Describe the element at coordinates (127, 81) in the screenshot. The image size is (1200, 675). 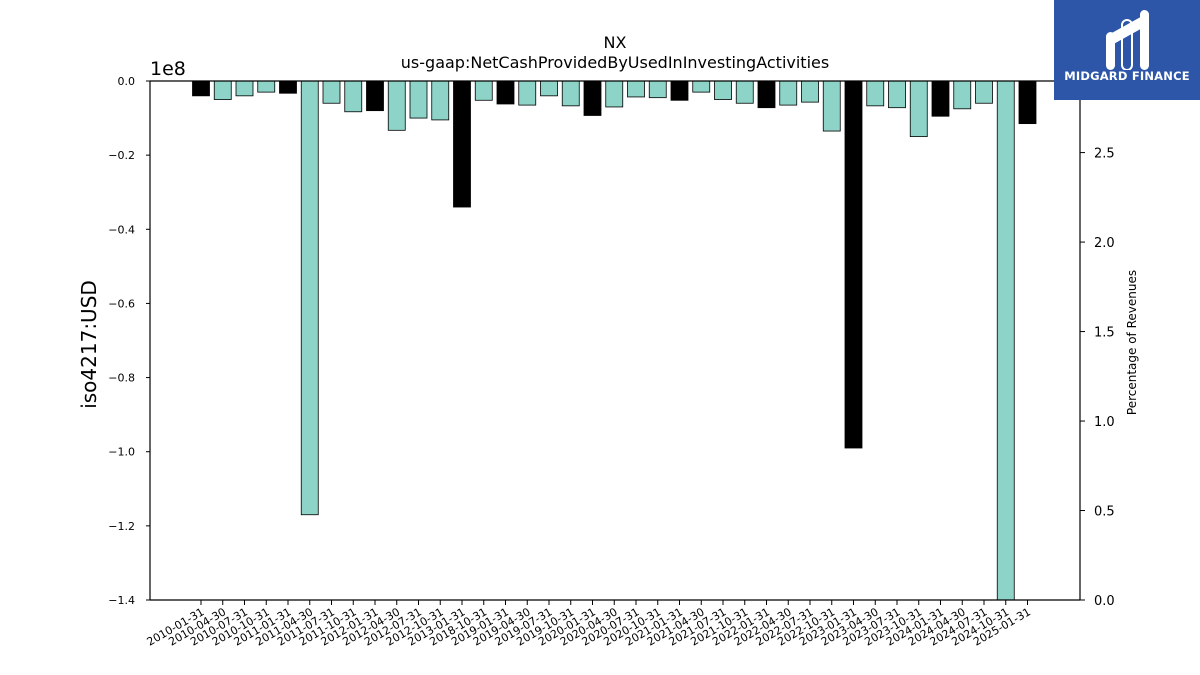
I see `y-tick-label: 0.0` at that location.